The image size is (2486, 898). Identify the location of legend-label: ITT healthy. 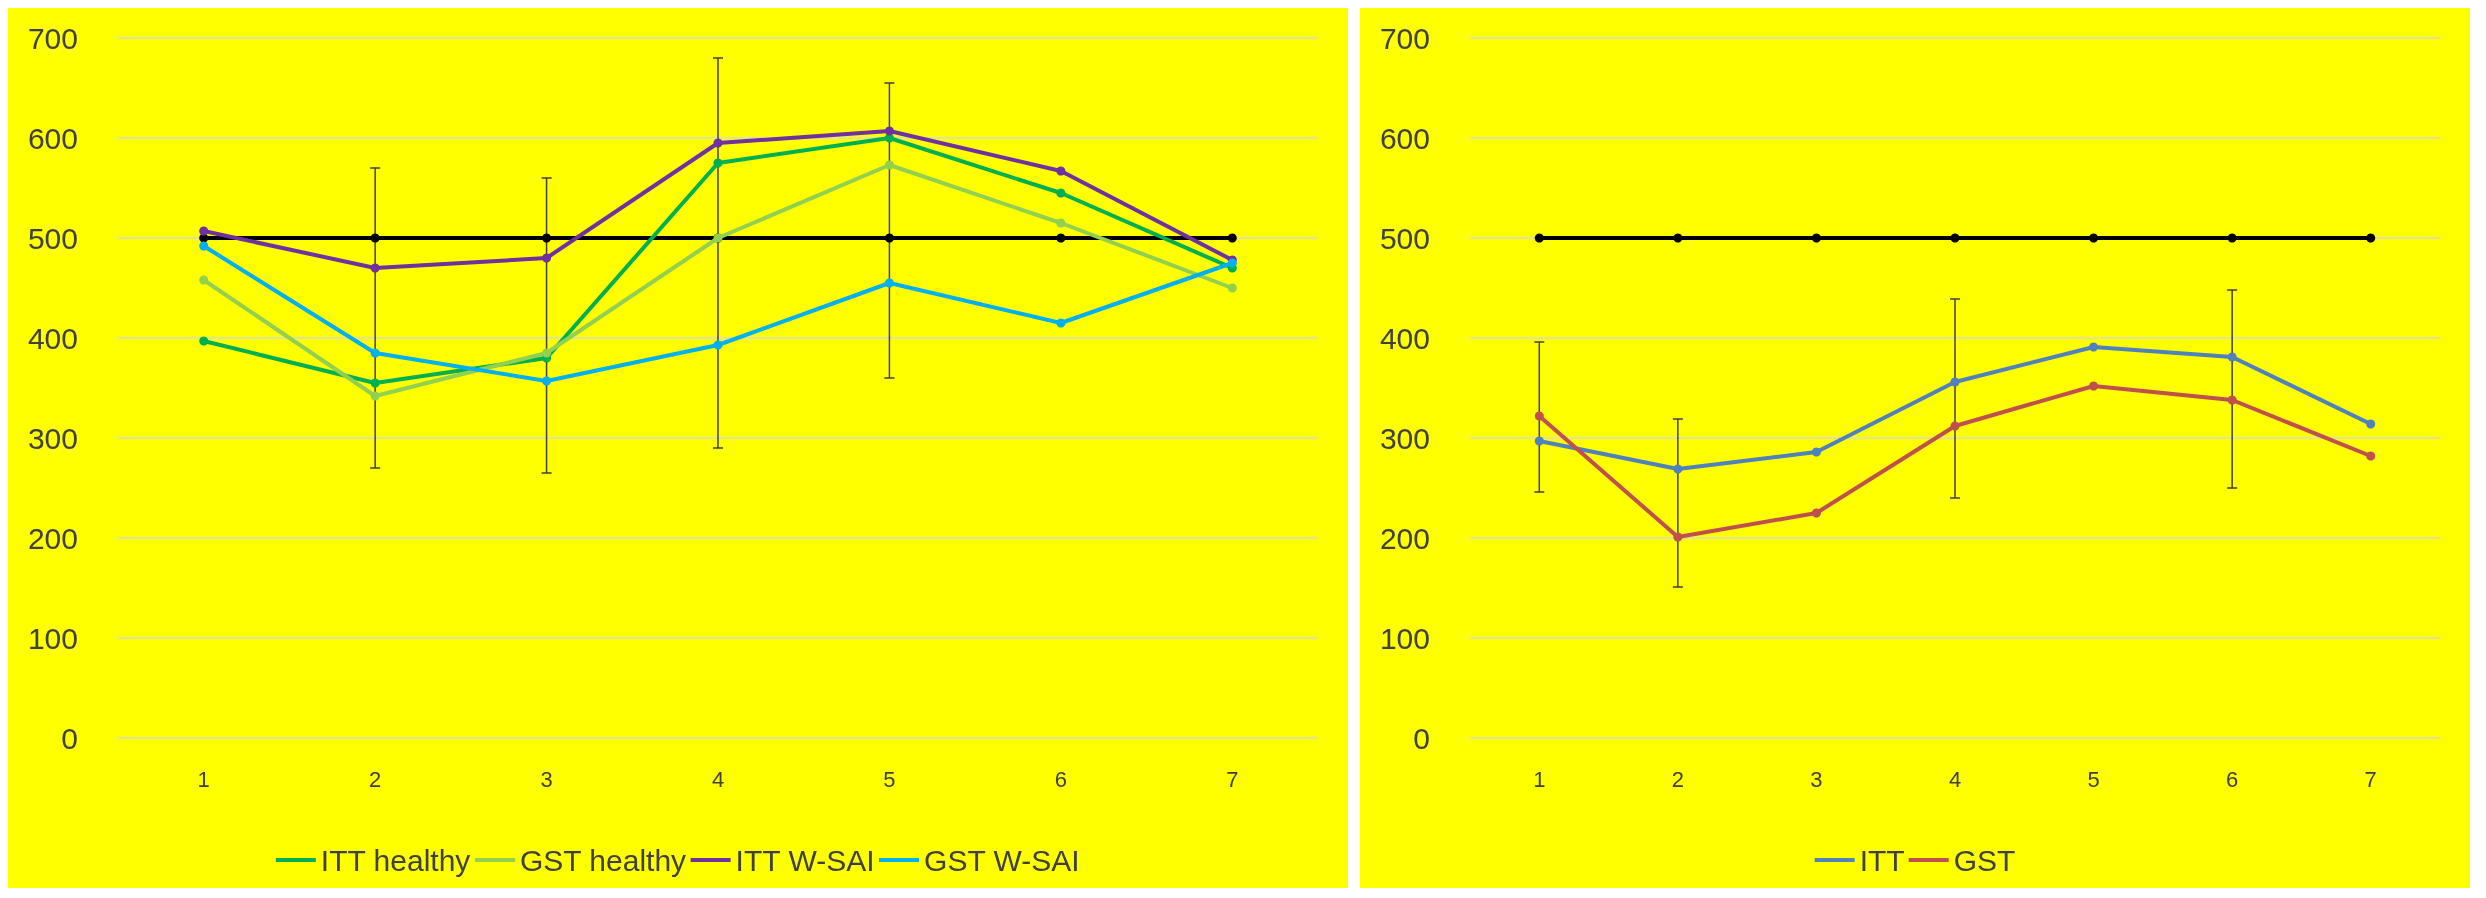
(395, 860).